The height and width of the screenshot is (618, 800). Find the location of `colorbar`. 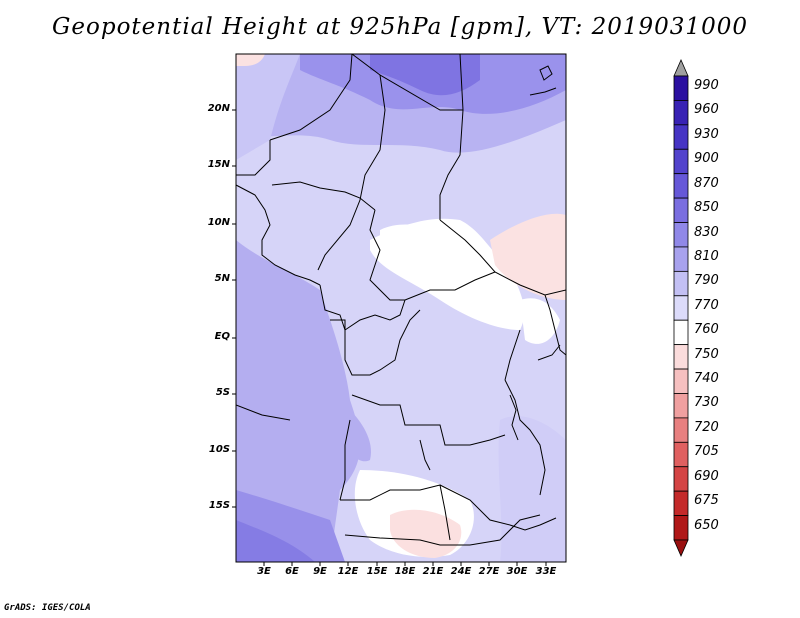

colorbar is located at coordinates (681, 308).